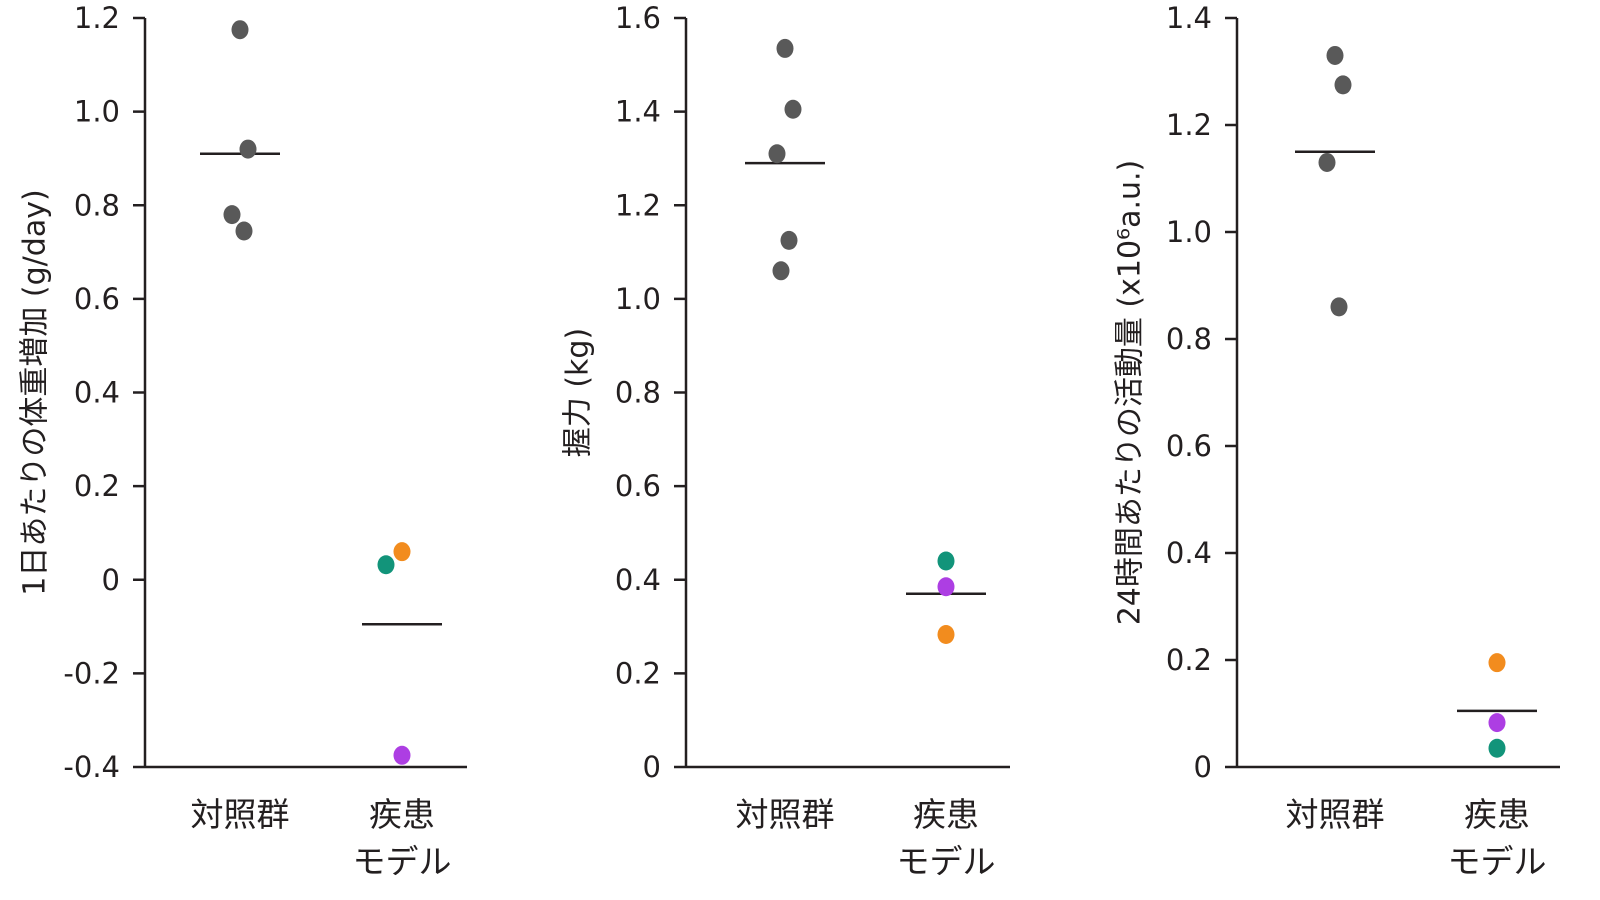 The width and height of the screenshot is (1600, 900). What do you see at coordinates (578, 392) in the screenshot?
I see `y-axis-title: 握力 (kg)` at bounding box center [578, 392].